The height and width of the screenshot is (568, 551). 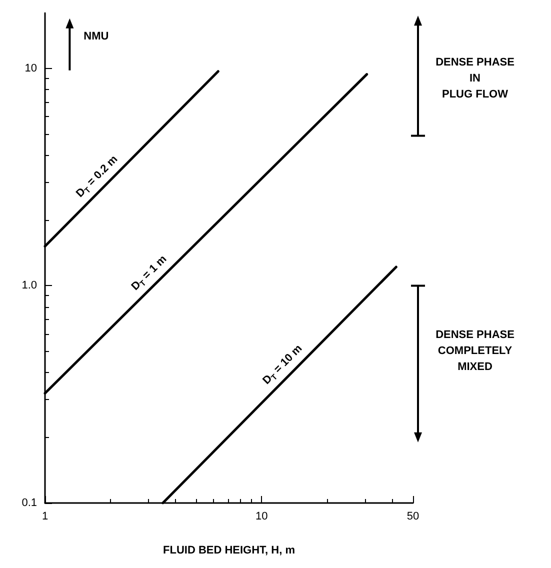 I want to click on text: DENSE PHASE IN PLUG FLOW, so click(x=475, y=78).